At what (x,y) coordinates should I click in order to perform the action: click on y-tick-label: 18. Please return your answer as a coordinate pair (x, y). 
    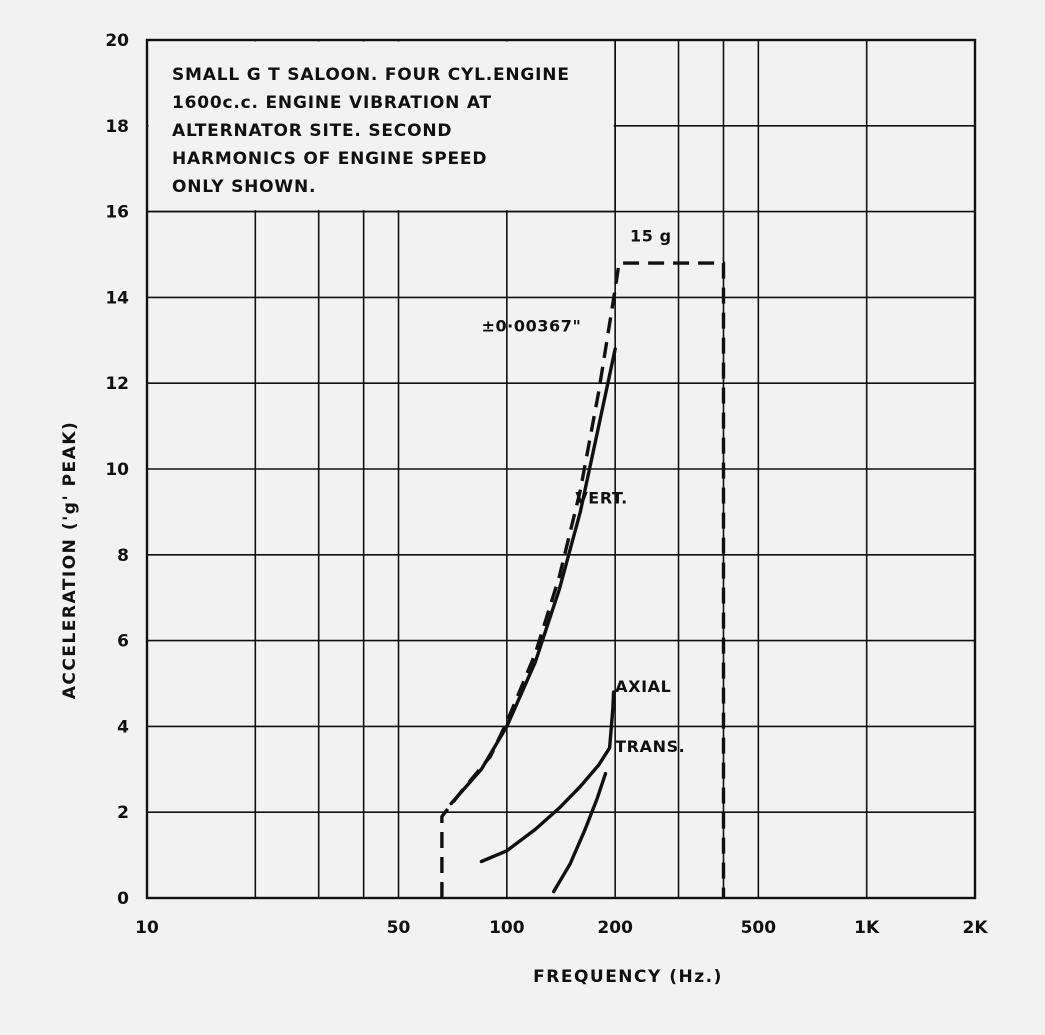
    Looking at the image, I should click on (117, 127).